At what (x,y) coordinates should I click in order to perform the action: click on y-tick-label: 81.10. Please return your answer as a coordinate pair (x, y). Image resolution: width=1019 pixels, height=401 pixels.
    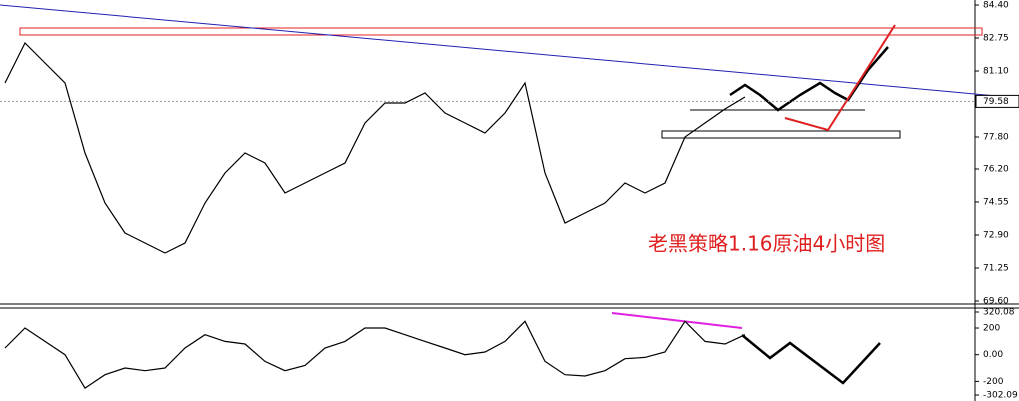
    Looking at the image, I should click on (996, 72).